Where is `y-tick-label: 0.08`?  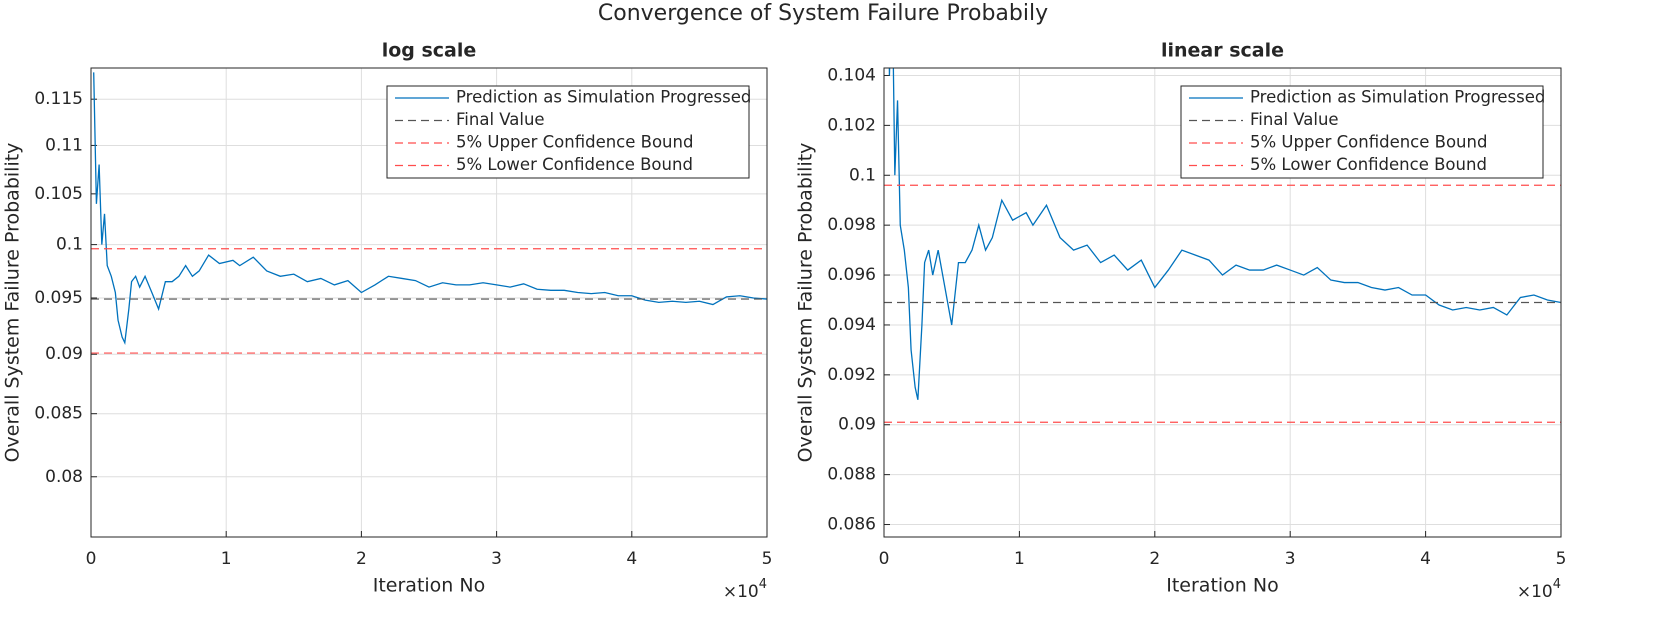 y-tick-label: 0.08 is located at coordinates (64, 477).